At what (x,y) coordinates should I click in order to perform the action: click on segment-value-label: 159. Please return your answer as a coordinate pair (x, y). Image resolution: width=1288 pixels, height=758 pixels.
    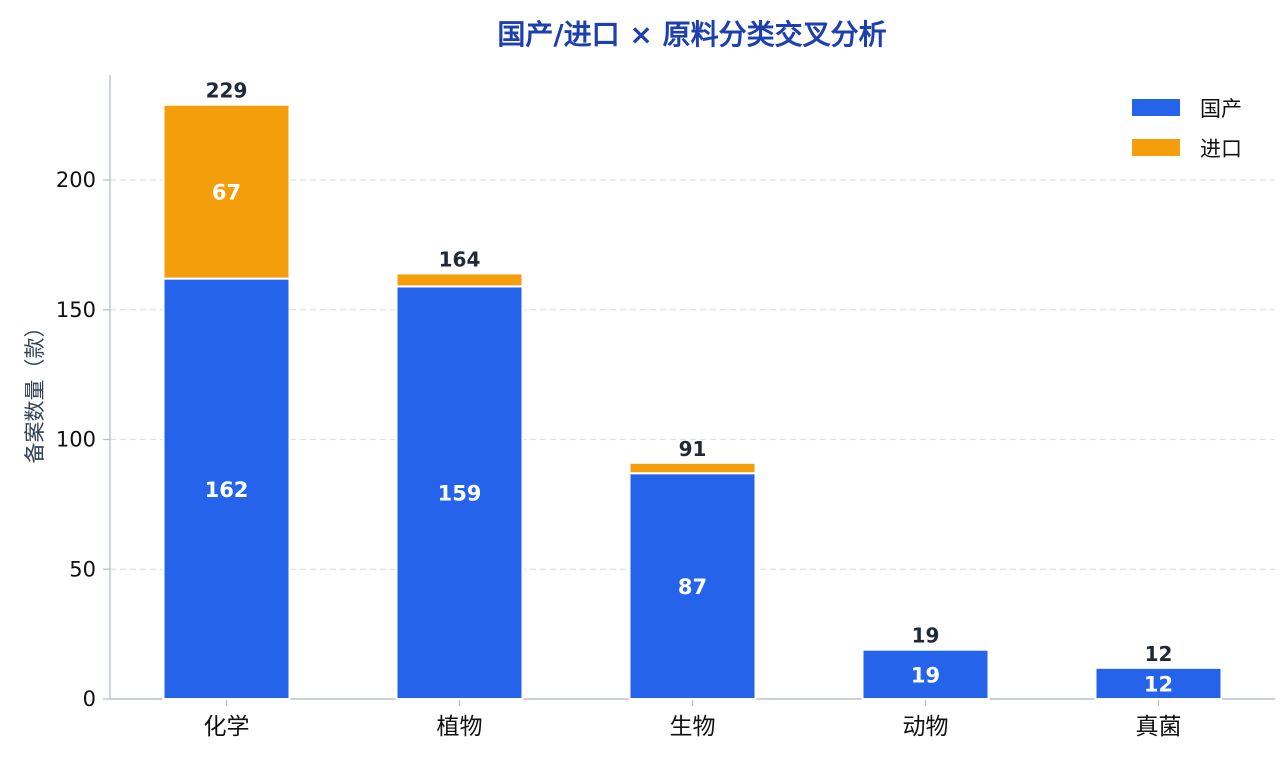
    Looking at the image, I should click on (460, 494).